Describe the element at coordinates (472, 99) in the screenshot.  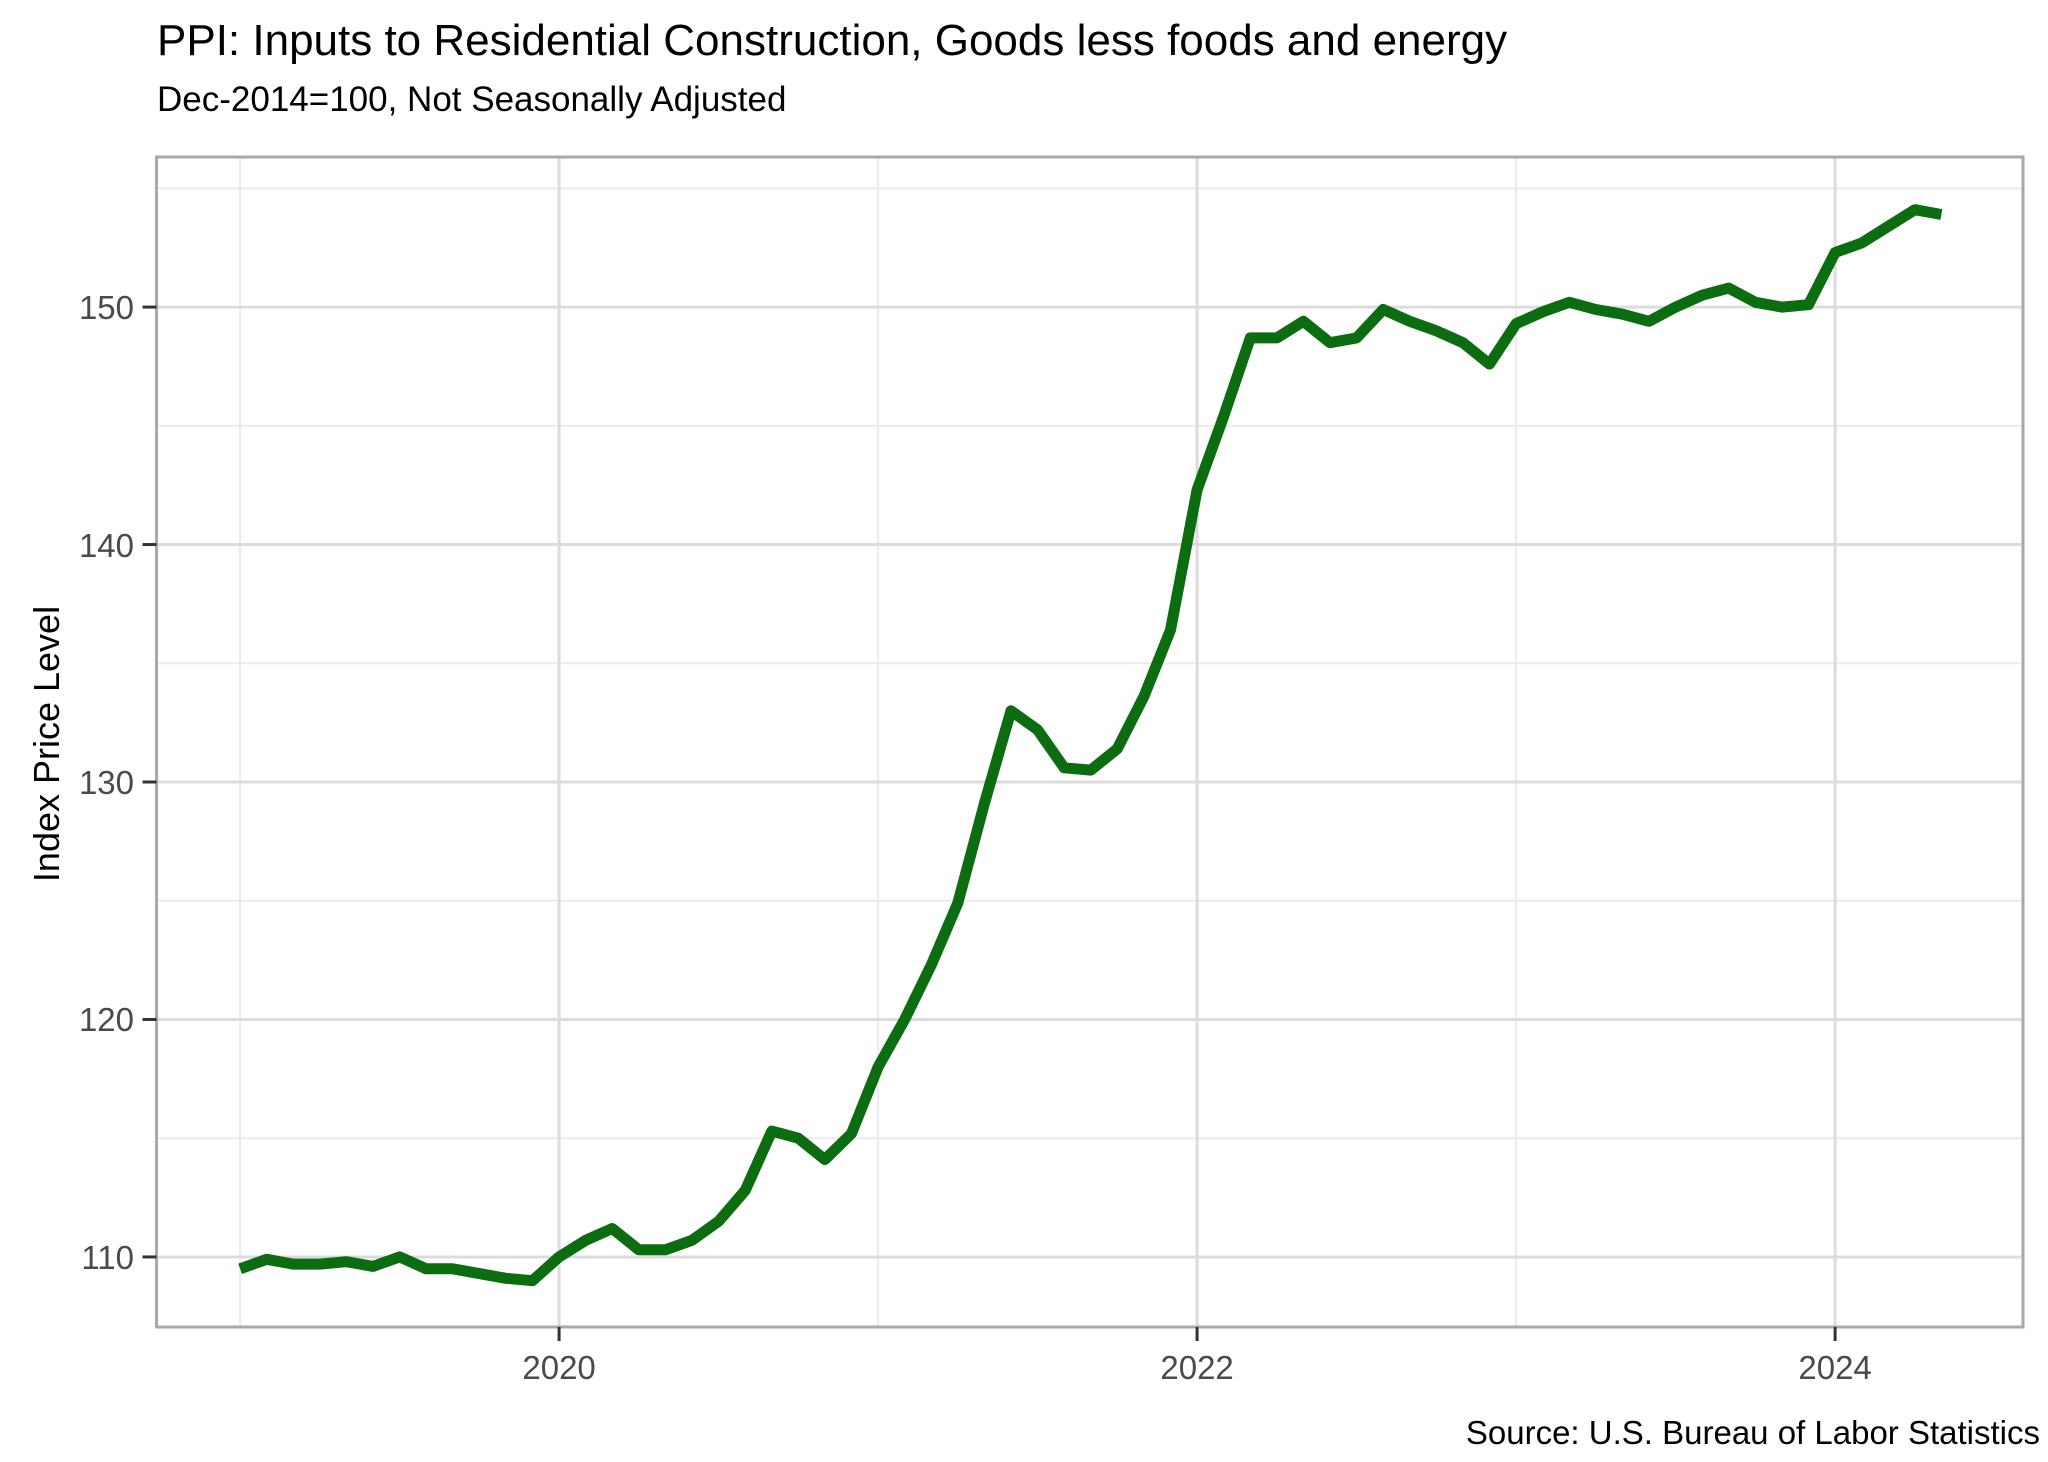
I see `chart-subtitle: Dec-2014=100, Not Seasonally Adjusted` at that location.